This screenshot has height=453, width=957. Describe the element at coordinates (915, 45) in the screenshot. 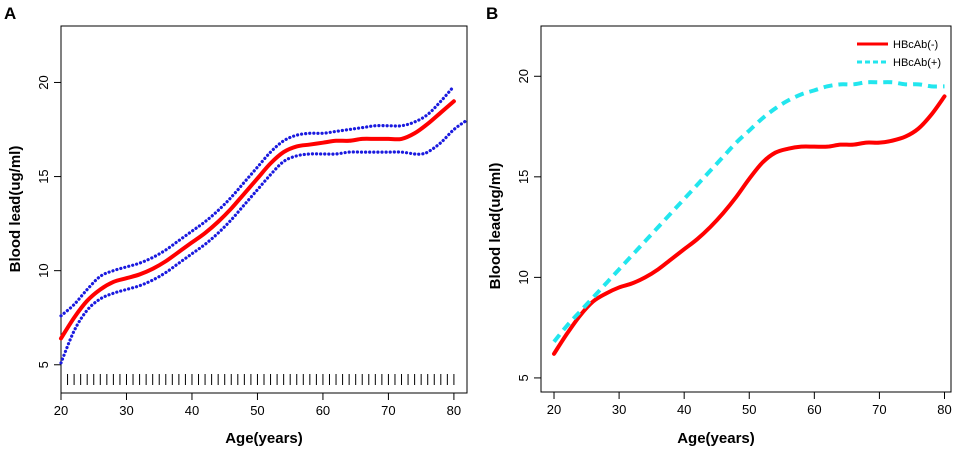

I see `legend-label-hbcab-neg: HBcAb(-)` at that location.